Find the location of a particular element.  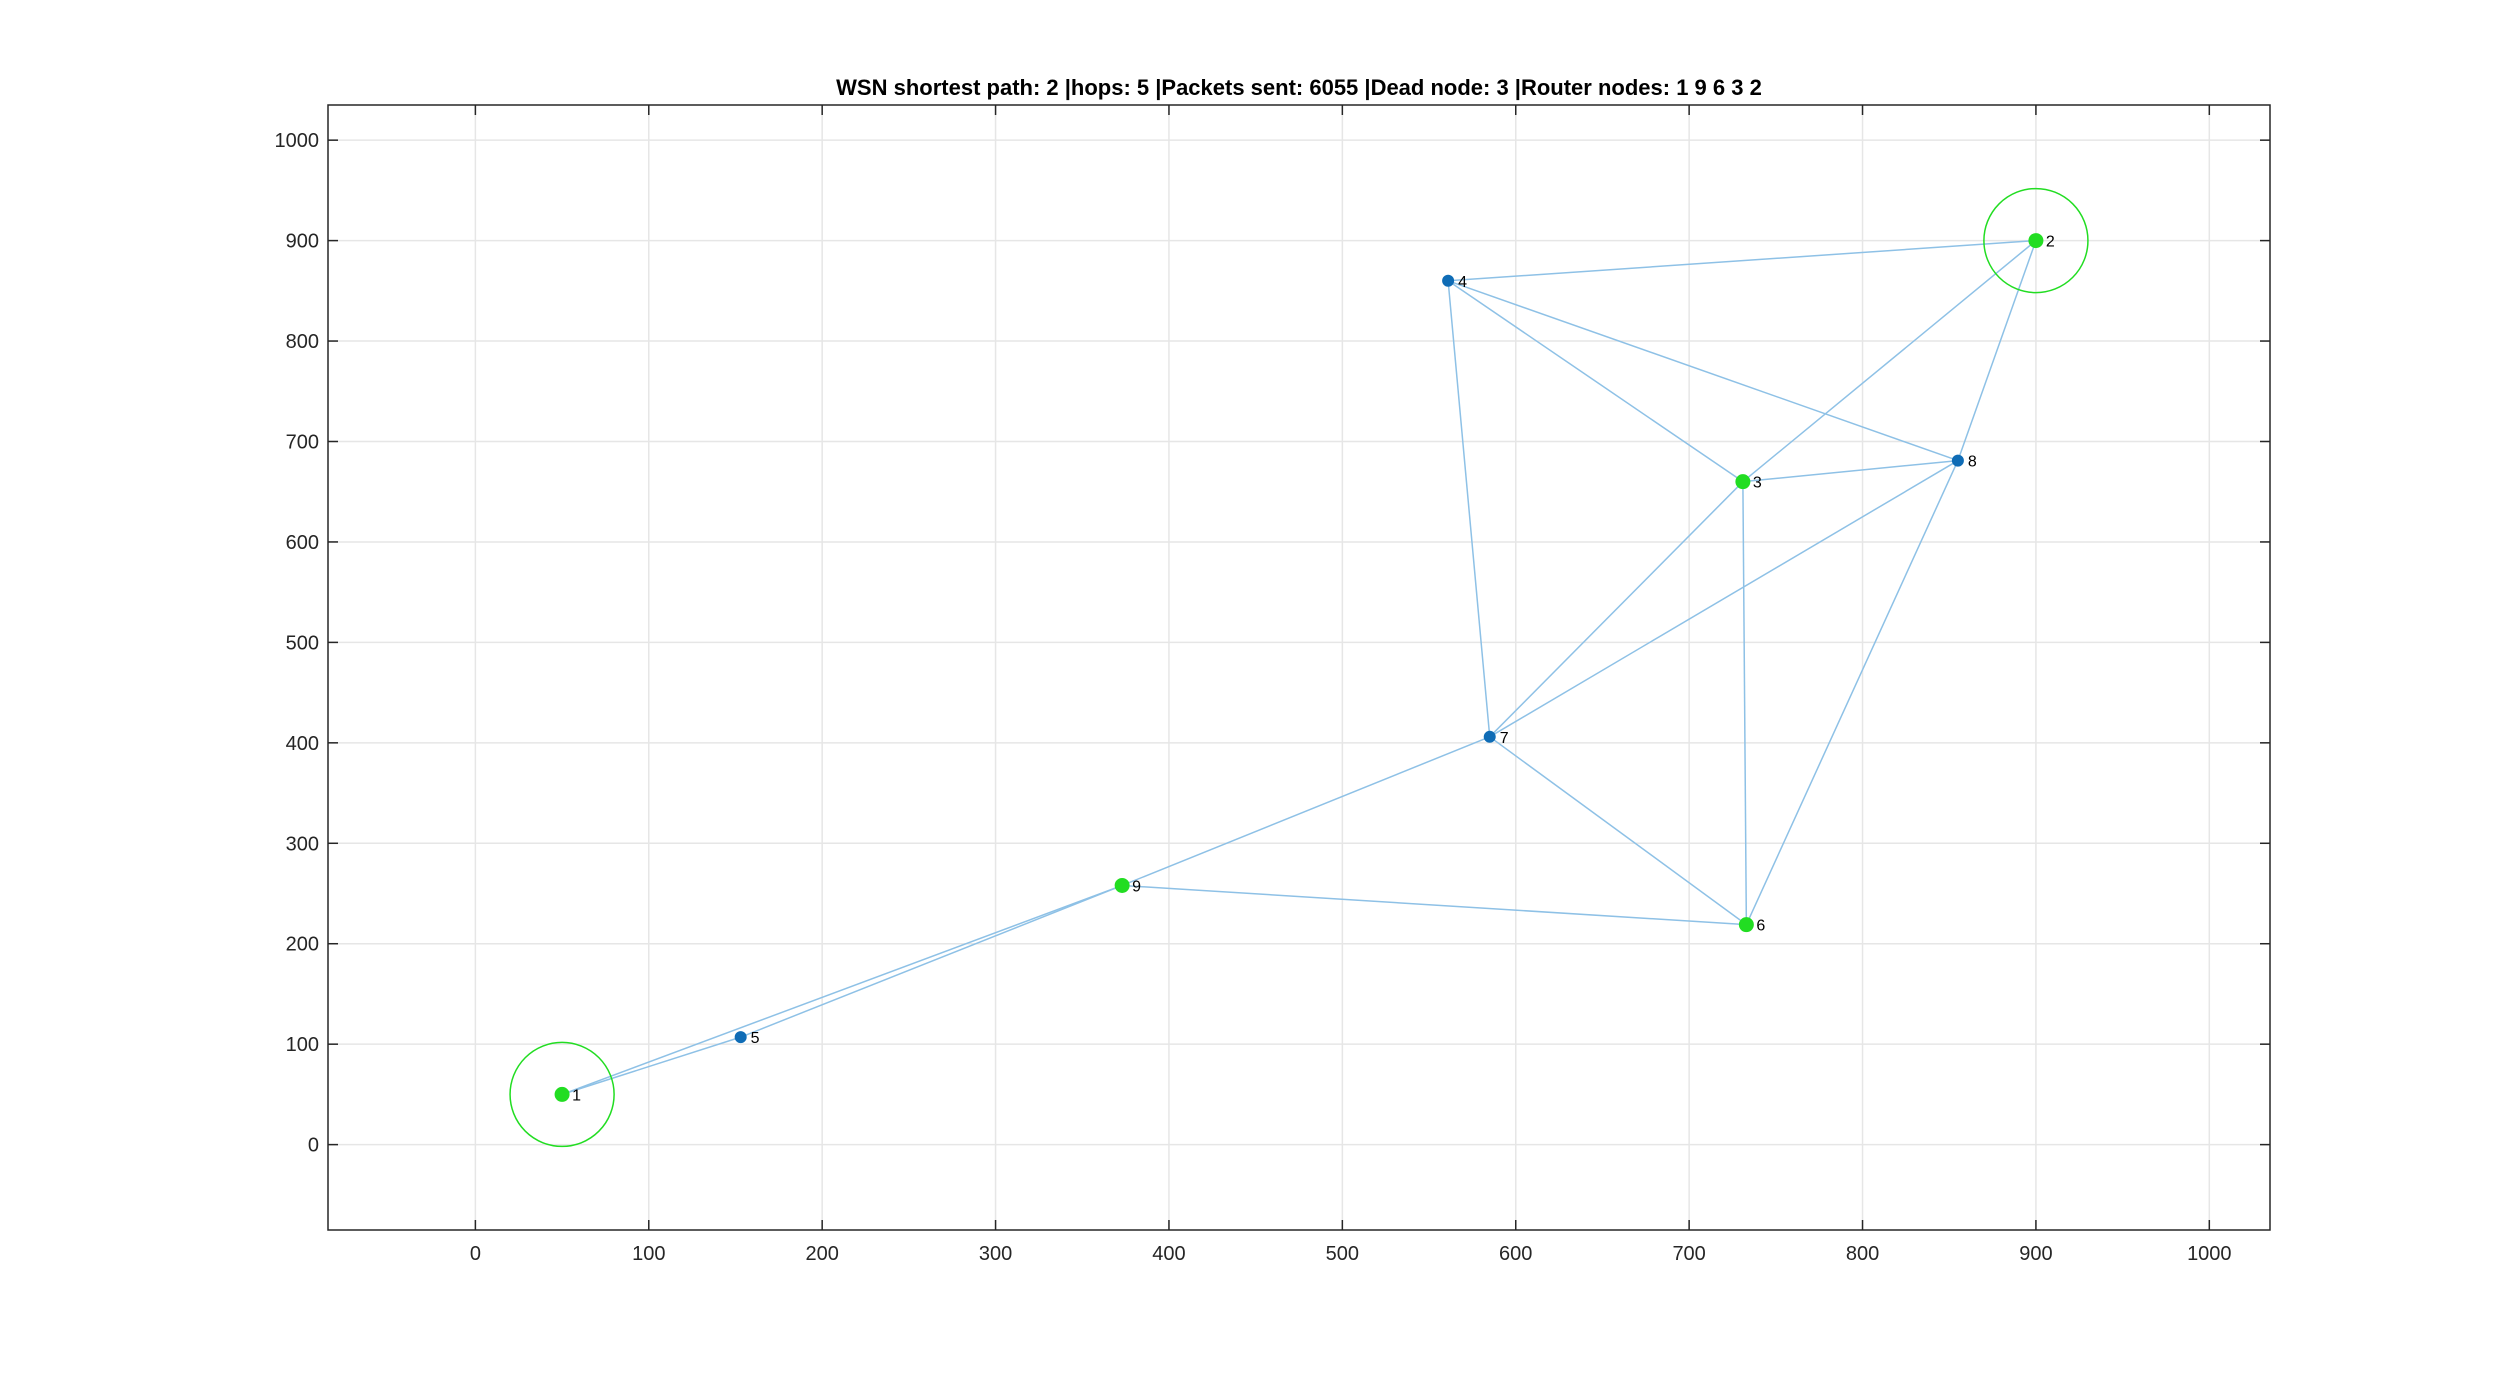

x-tick-label: 800 is located at coordinates (1862, 1254).